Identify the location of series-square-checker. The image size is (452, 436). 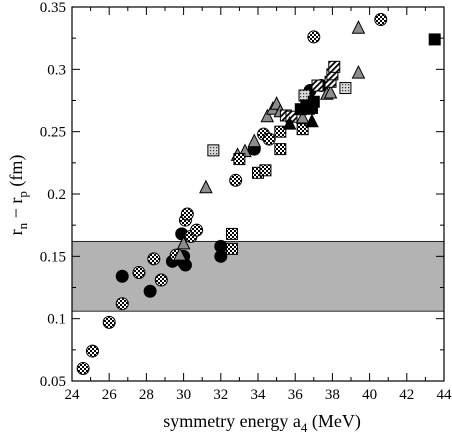
(267, 189).